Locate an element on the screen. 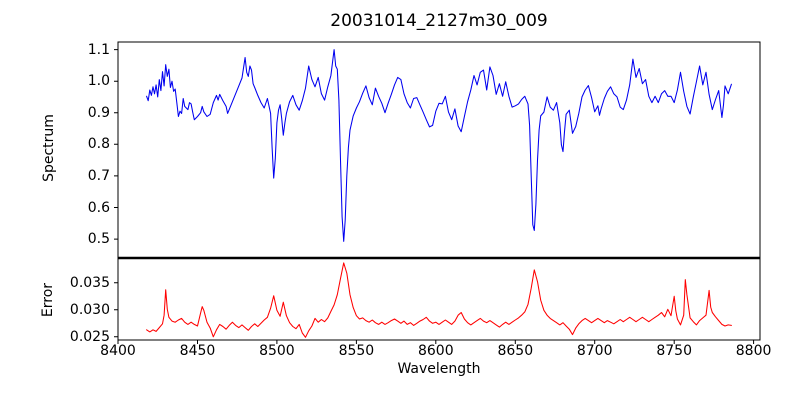 This screenshot has width=800, height=400. spectrum-ytick-label: 0.6 is located at coordinates (98, 207).